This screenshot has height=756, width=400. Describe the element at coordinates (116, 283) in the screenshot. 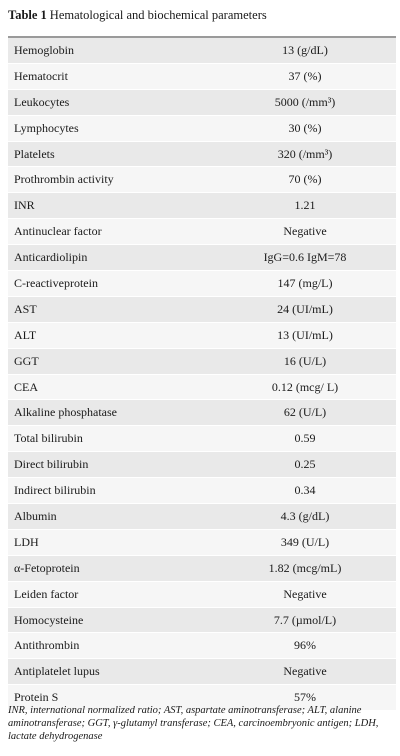

I see `parameter-name: C-reactiveprotein` at that location.